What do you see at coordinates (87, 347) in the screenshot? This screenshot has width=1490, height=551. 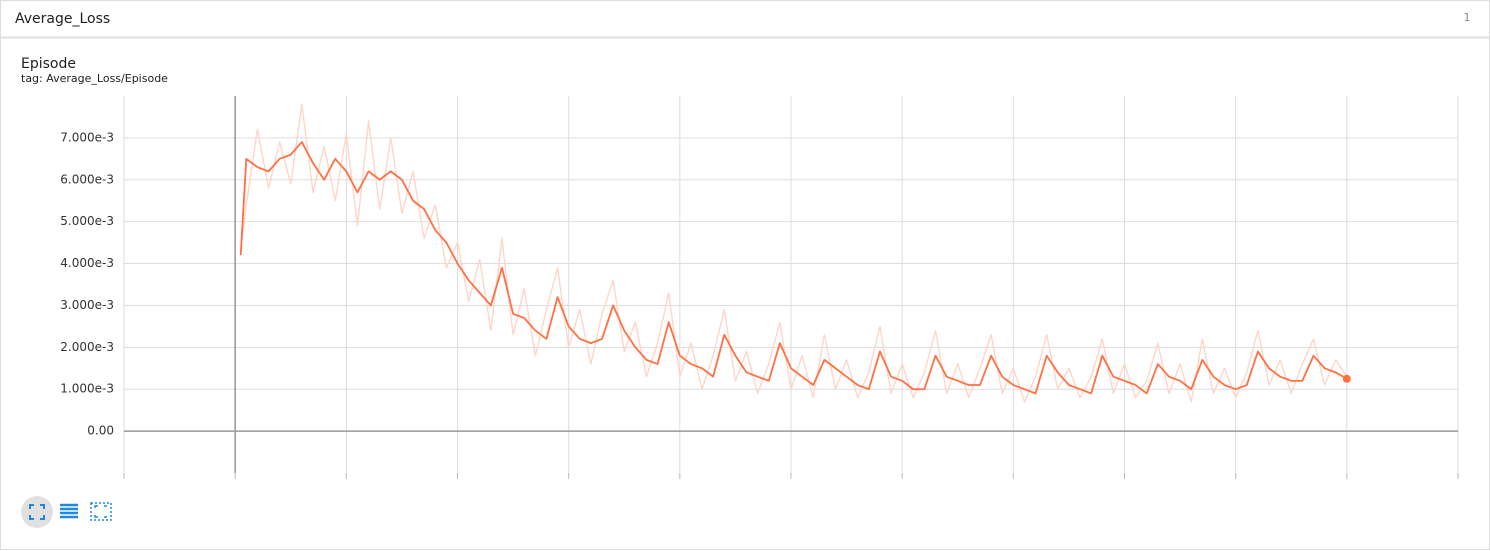 I see `y-tick-label: 2.000e-3` at bounding box center [87, 347].